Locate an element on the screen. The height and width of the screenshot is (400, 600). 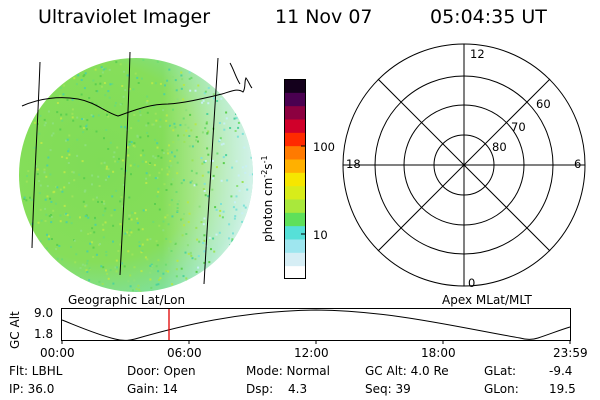
timeline-ticks is located at coordinates (316, 342).